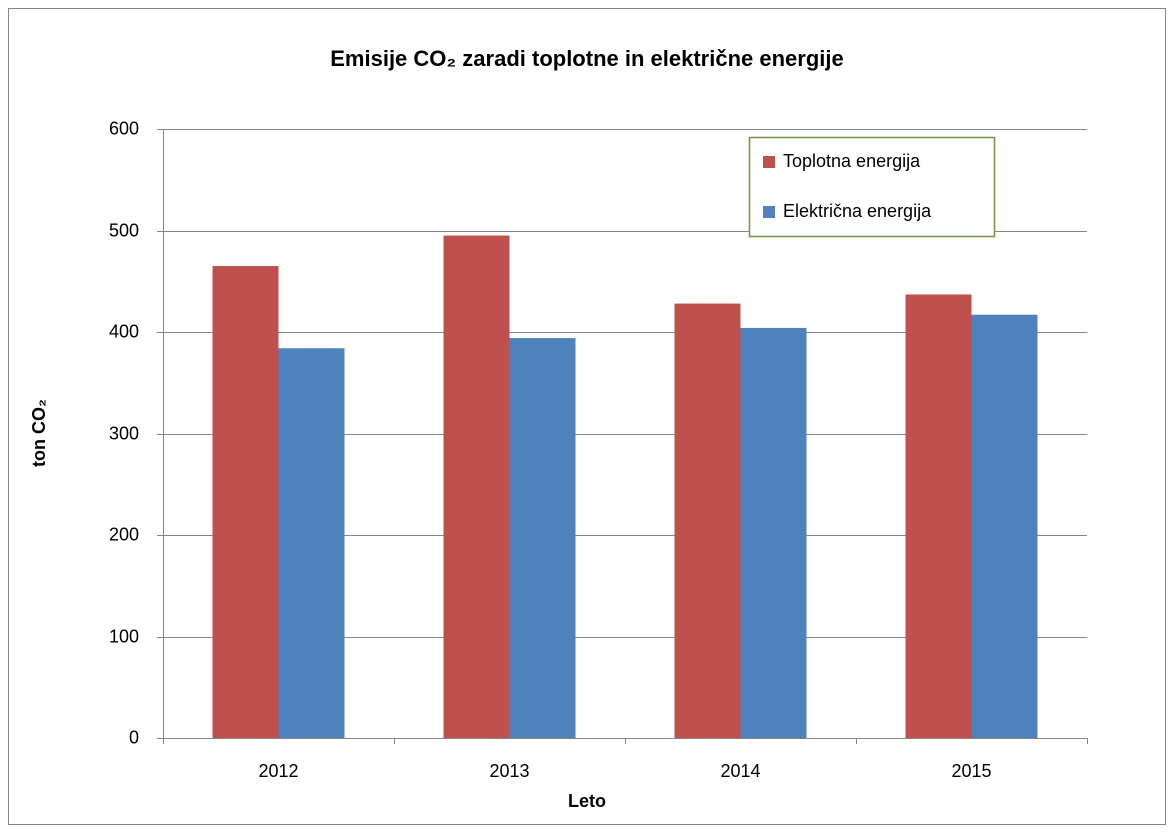 The width and height of the screenshot is (1174, 832). What do you see at coordinates (124, 433) in the screenshot?
I see `y-tick-label: 300` at bounding box center [124, 433].